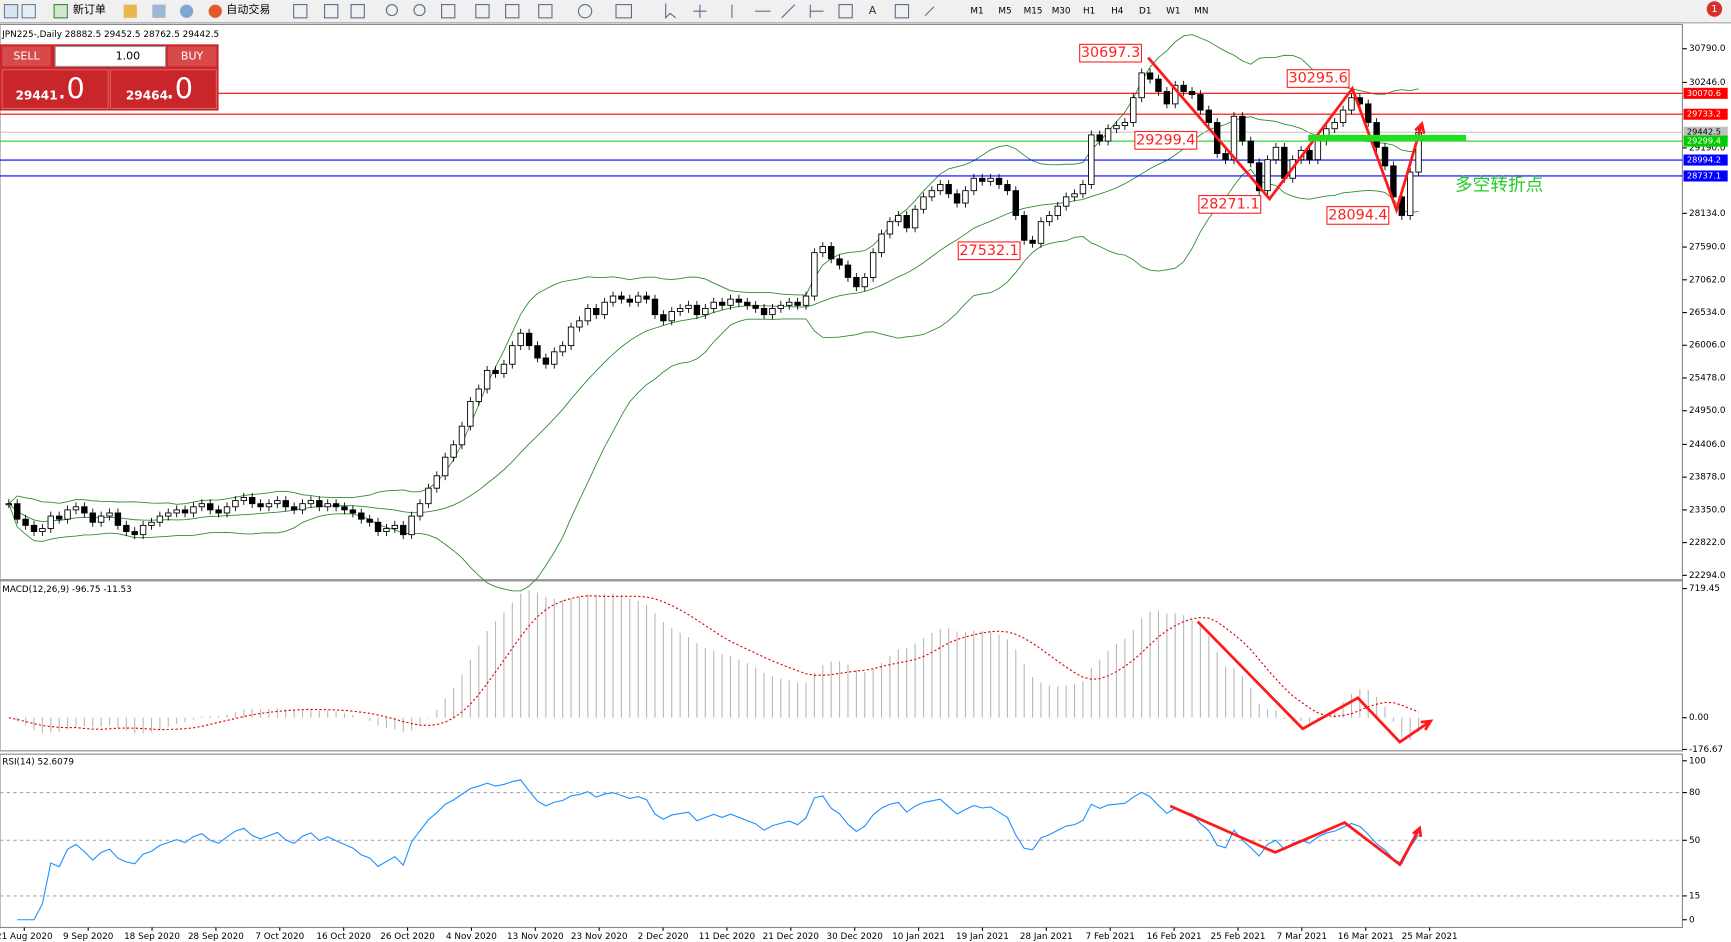  I want to click on buy-button, so click(192, 56).